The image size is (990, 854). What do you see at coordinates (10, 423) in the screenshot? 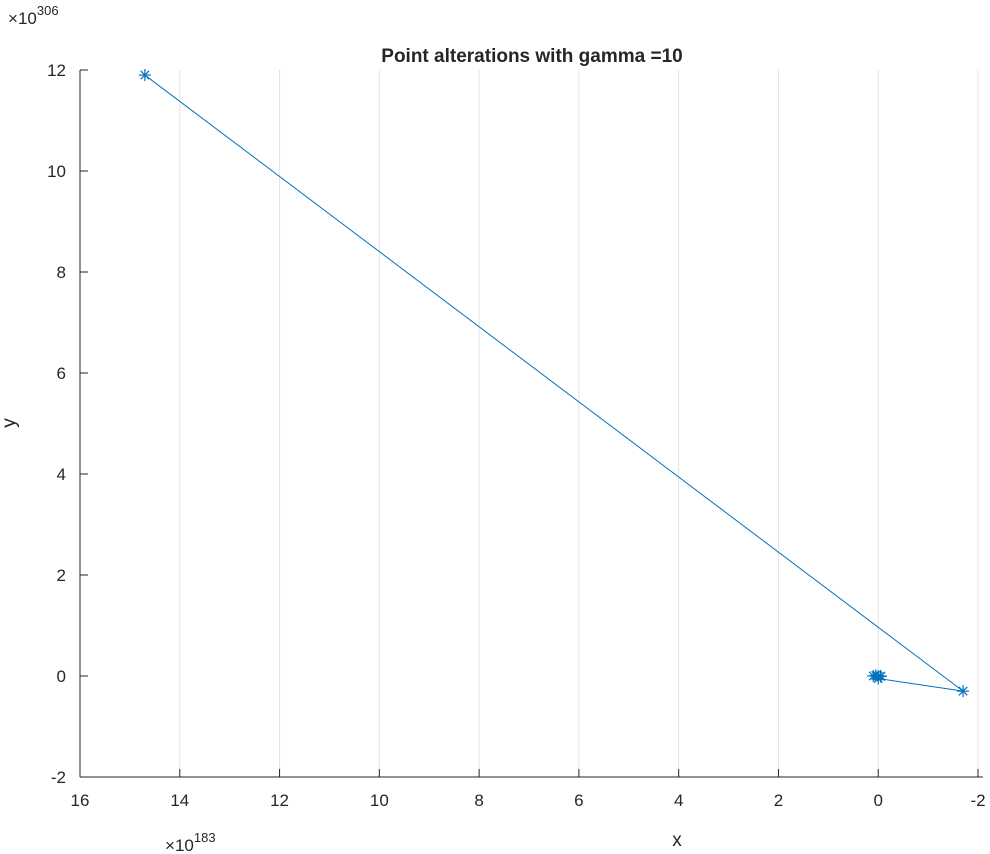
I see `y-axis-label: y` at bounding box center [10, 423].